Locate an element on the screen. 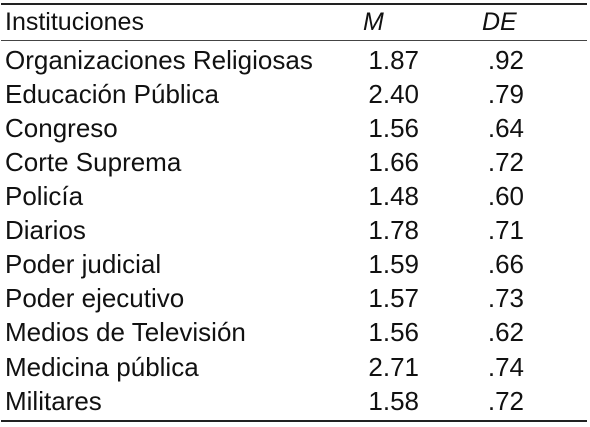  mean-value: 1.87 is located at coordinates (393, 60).